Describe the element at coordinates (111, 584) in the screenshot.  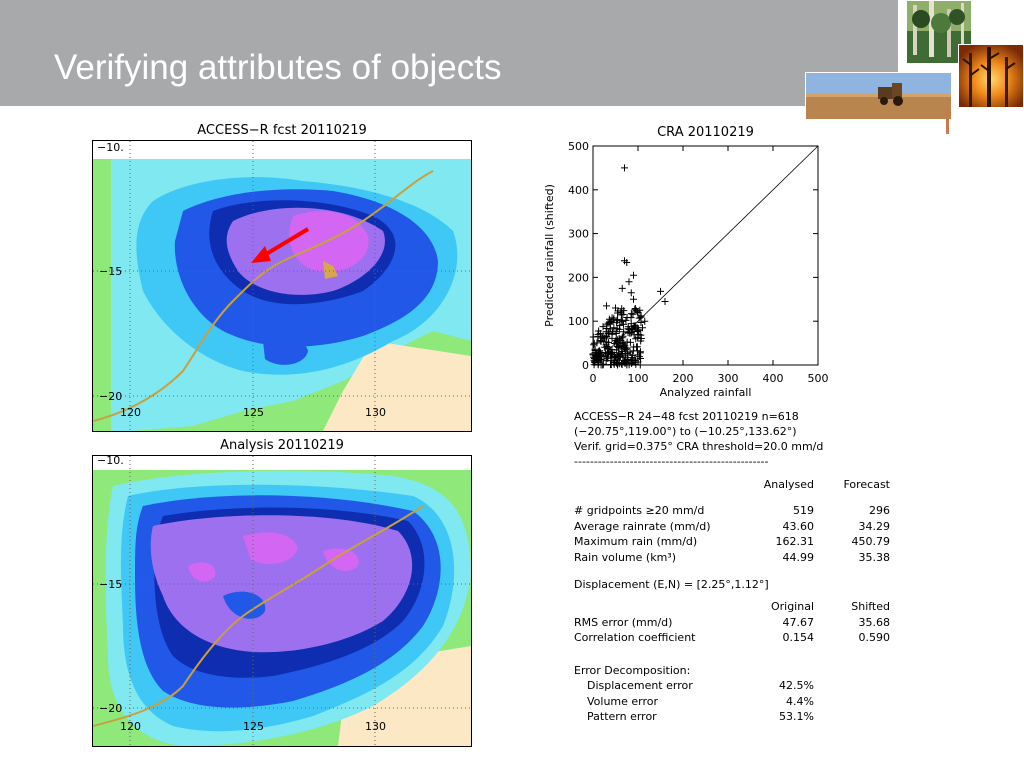
I see `analysis-lat-label: −15` at that location.